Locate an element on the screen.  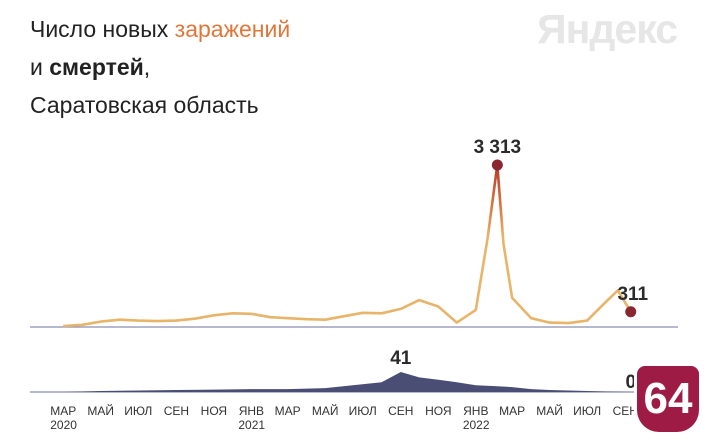
infections-last-marker is located at coordinates (631, 312).